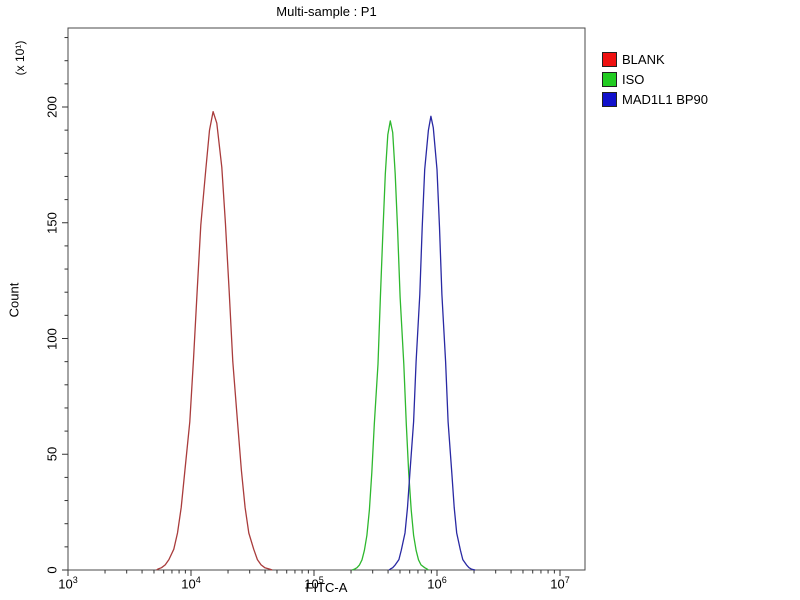  What do you see at coordinates (52, 454) in the screenshot?
I see `y-tick-label: 50` at bounding box center [52, 454].